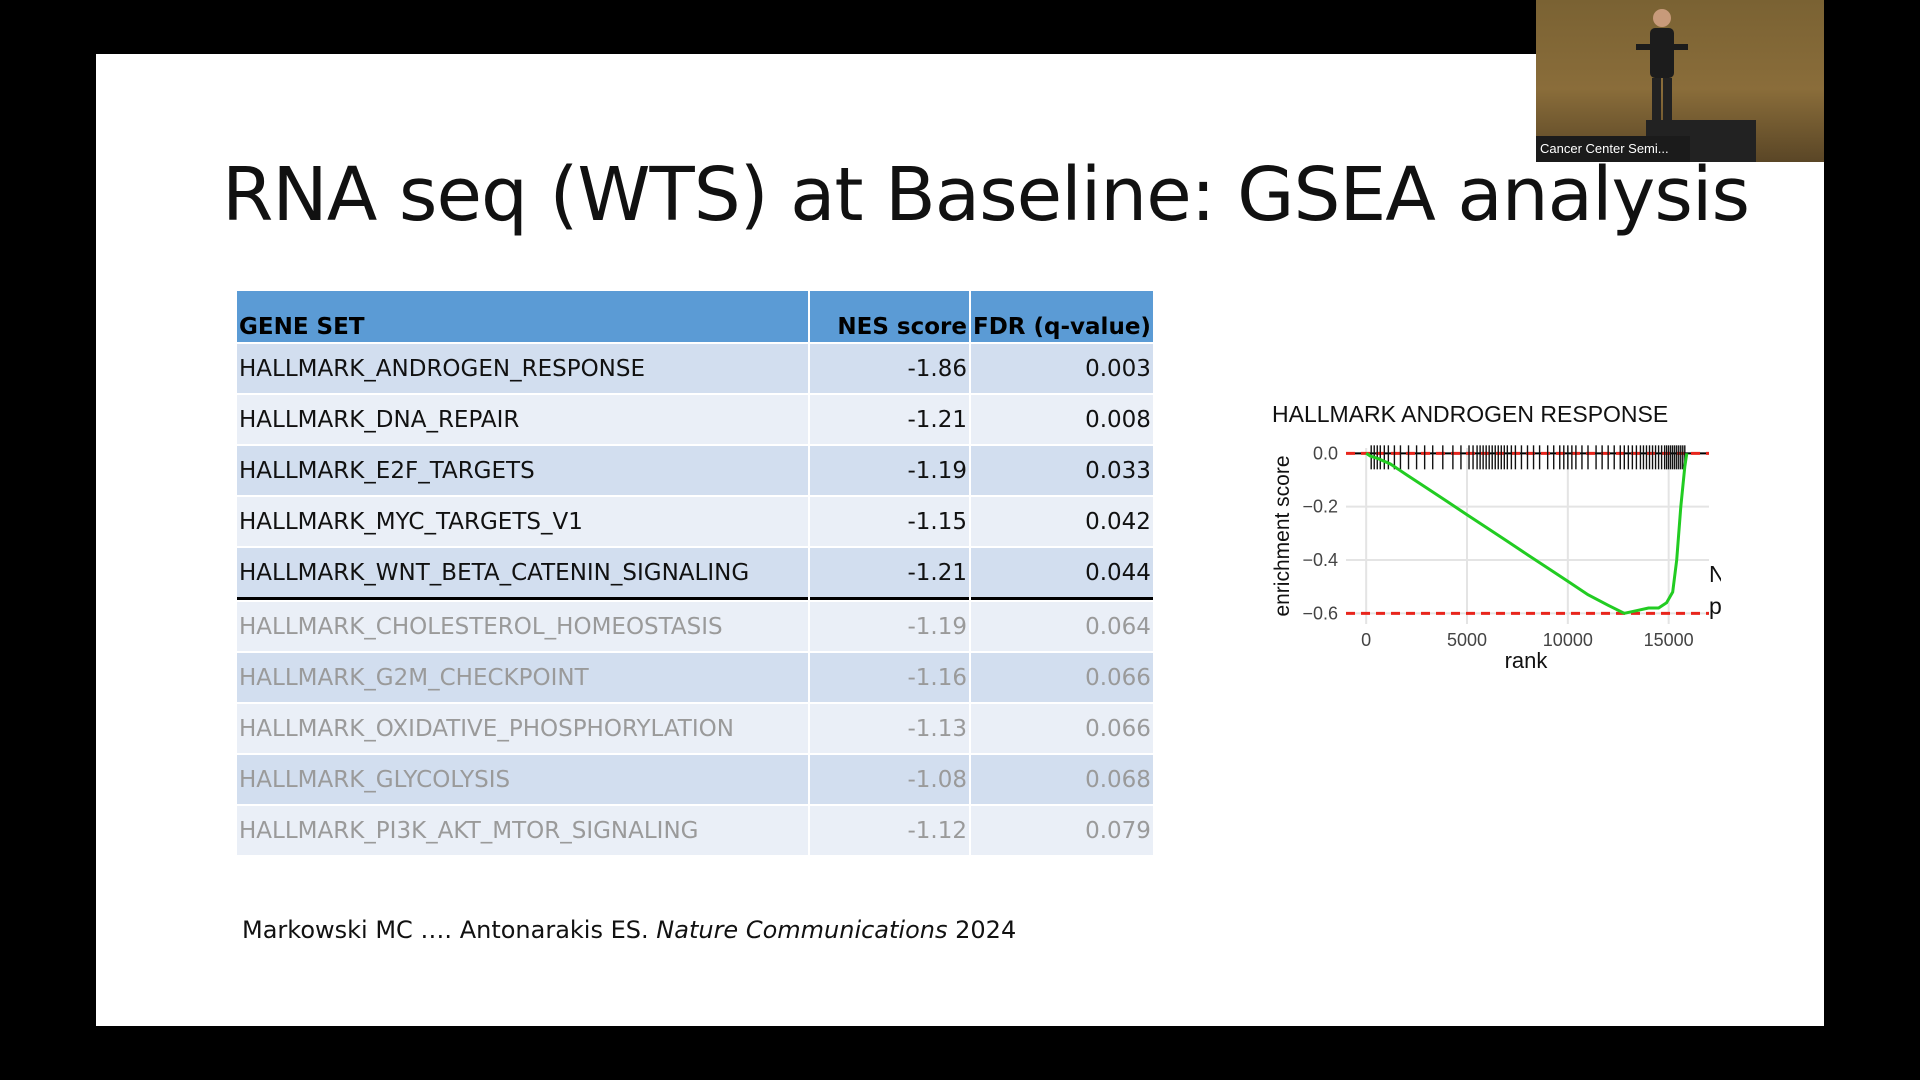 The image size is (1920, 1080). What do you see at coordinates (1062, 368) in the screenshot?
I see `fdr-cell: 0.003` at bounding box center [1062, 368].